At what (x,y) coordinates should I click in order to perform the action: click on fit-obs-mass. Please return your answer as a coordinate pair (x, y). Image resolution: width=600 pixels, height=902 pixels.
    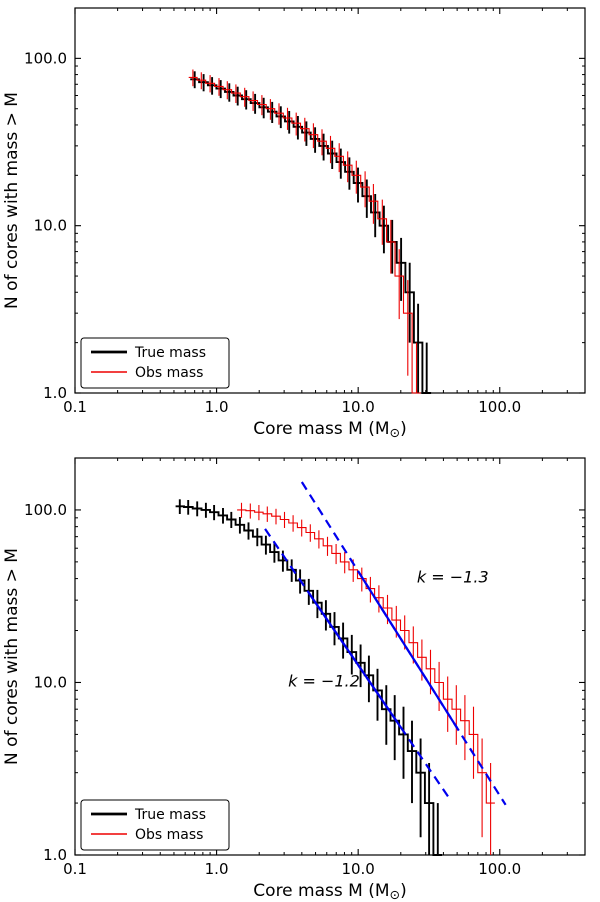
    Looking at the image, I should click on (403, 643).